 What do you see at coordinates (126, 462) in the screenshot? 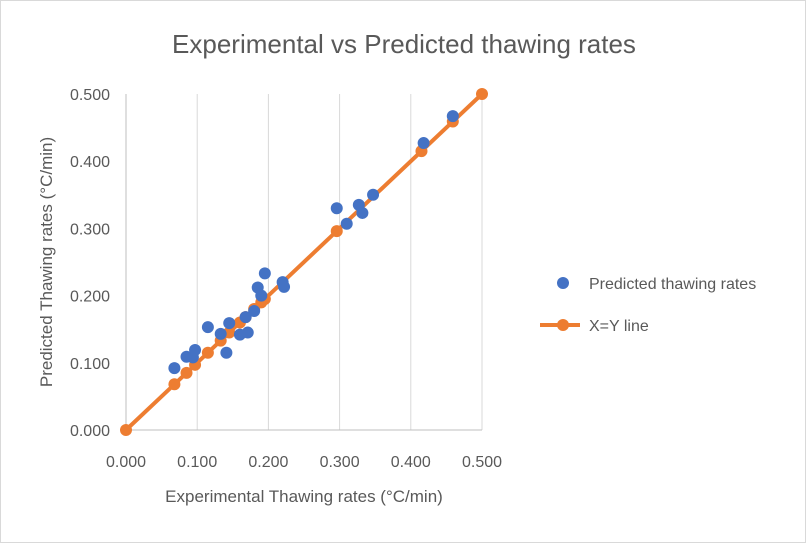
I see `x-tick-label: 0.000` at bounding box center [126, 462].